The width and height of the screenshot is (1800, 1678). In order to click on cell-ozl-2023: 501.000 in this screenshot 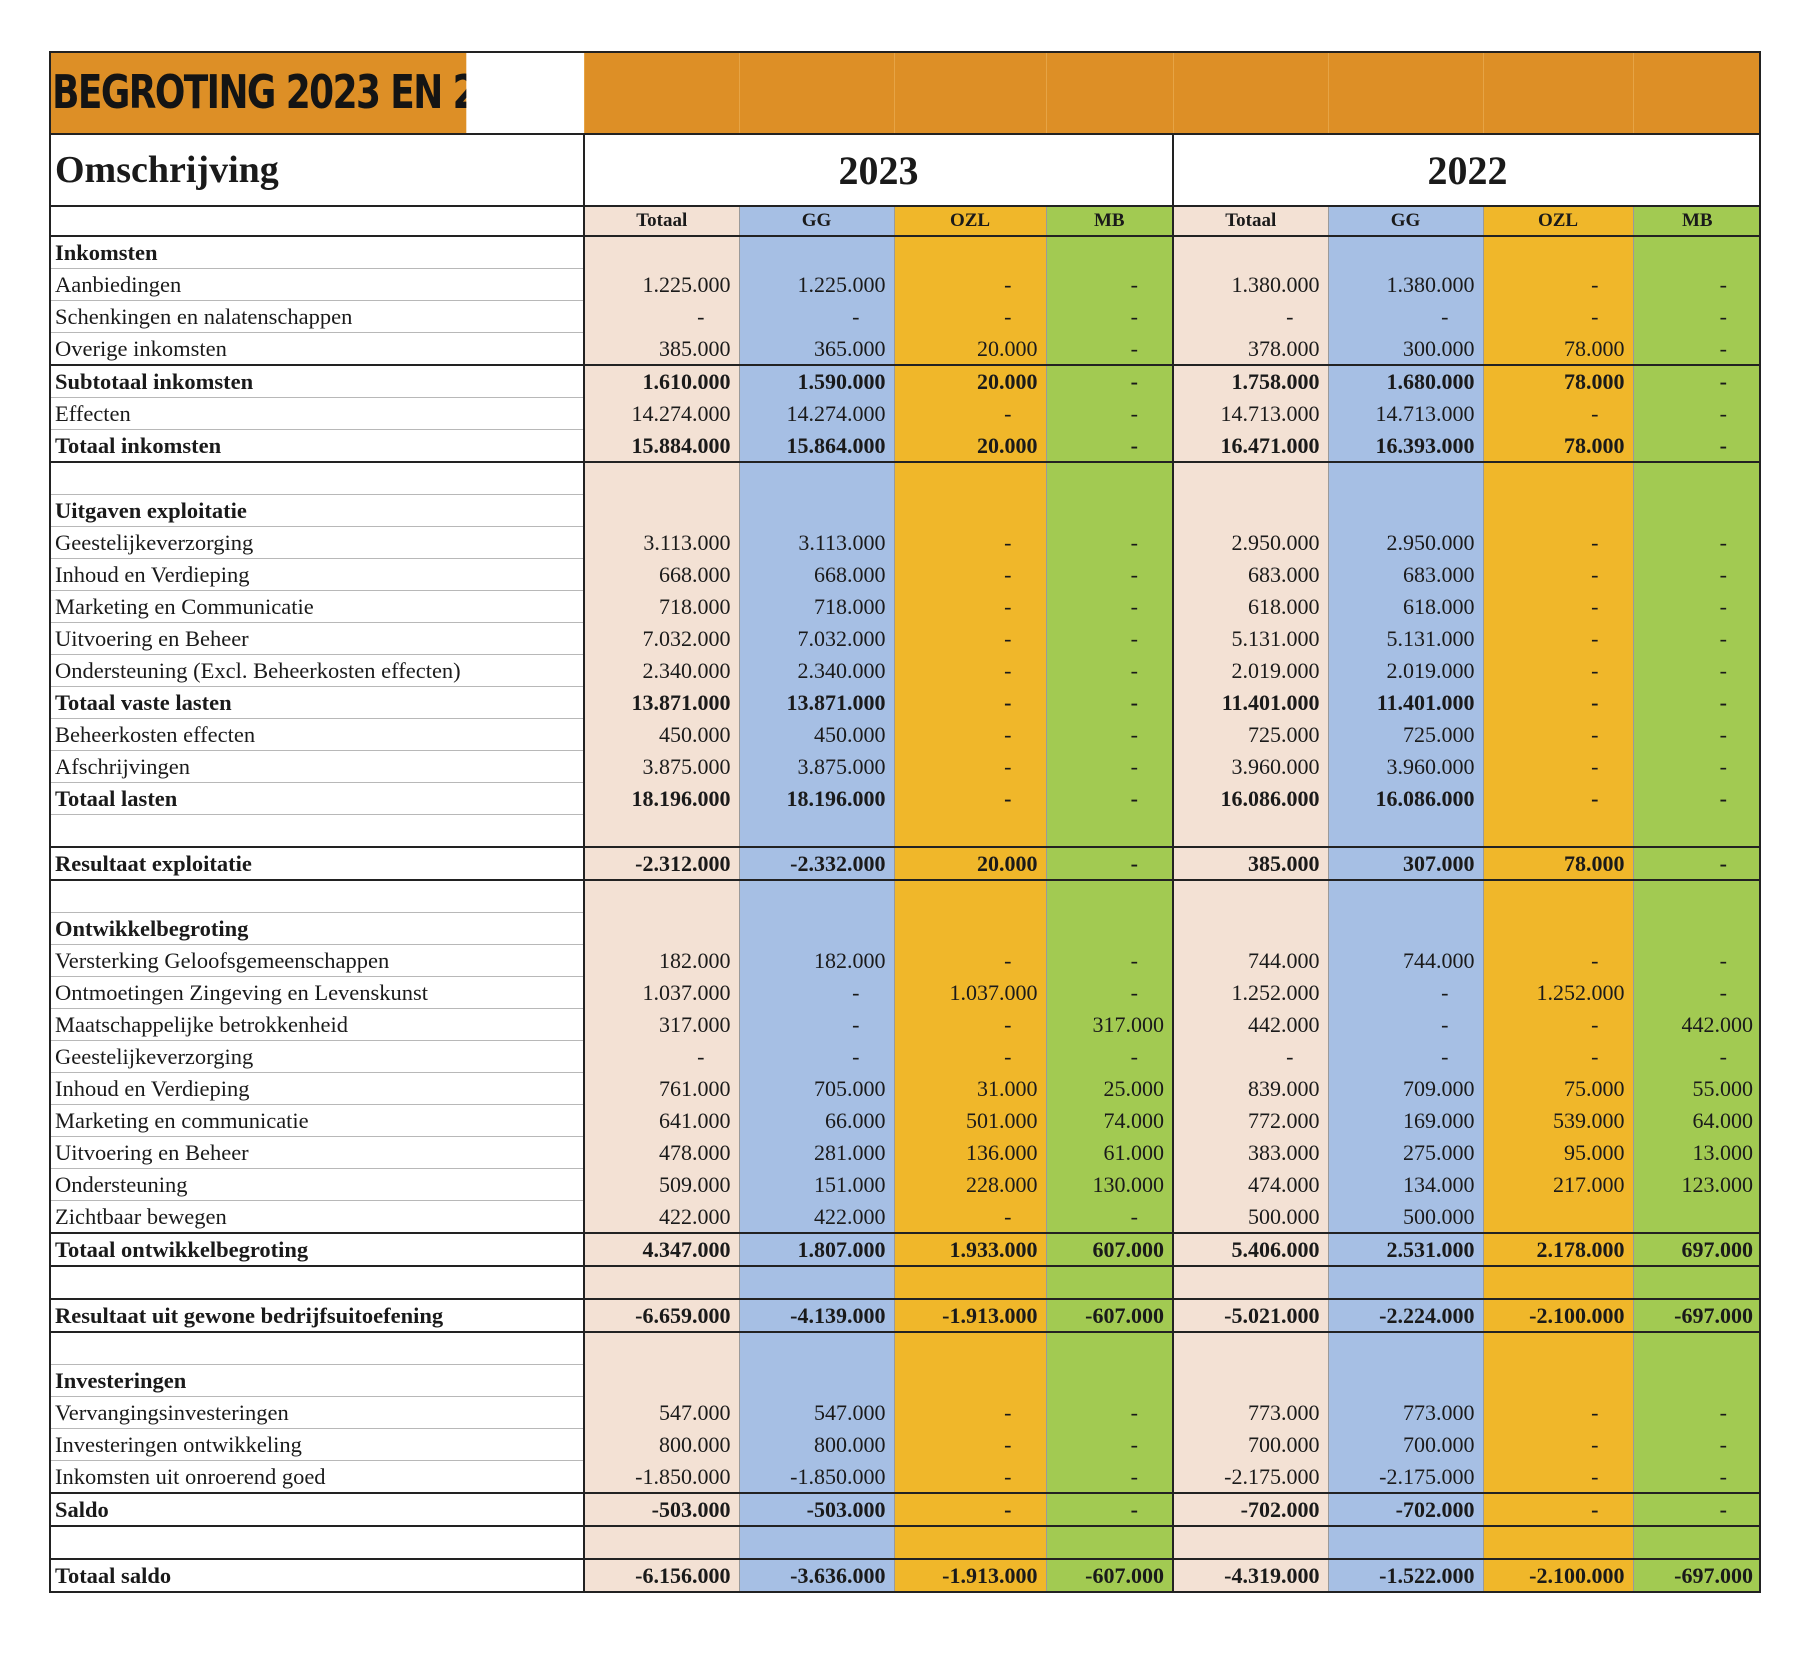, I will do `click(969, 1120)`.